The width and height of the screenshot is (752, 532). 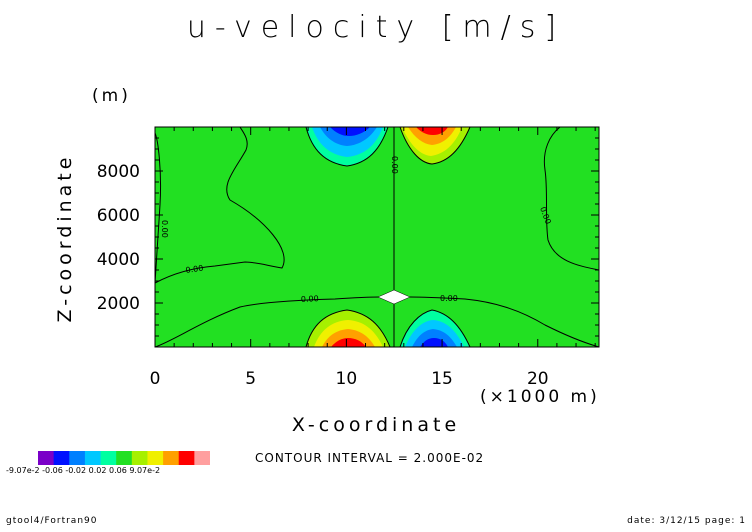 I want to click on colorbar, so click(x=124, y=458).